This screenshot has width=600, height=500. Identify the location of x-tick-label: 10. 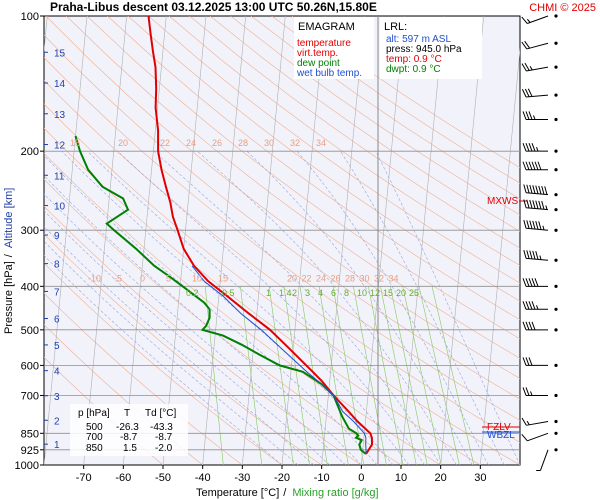
(401, 478).